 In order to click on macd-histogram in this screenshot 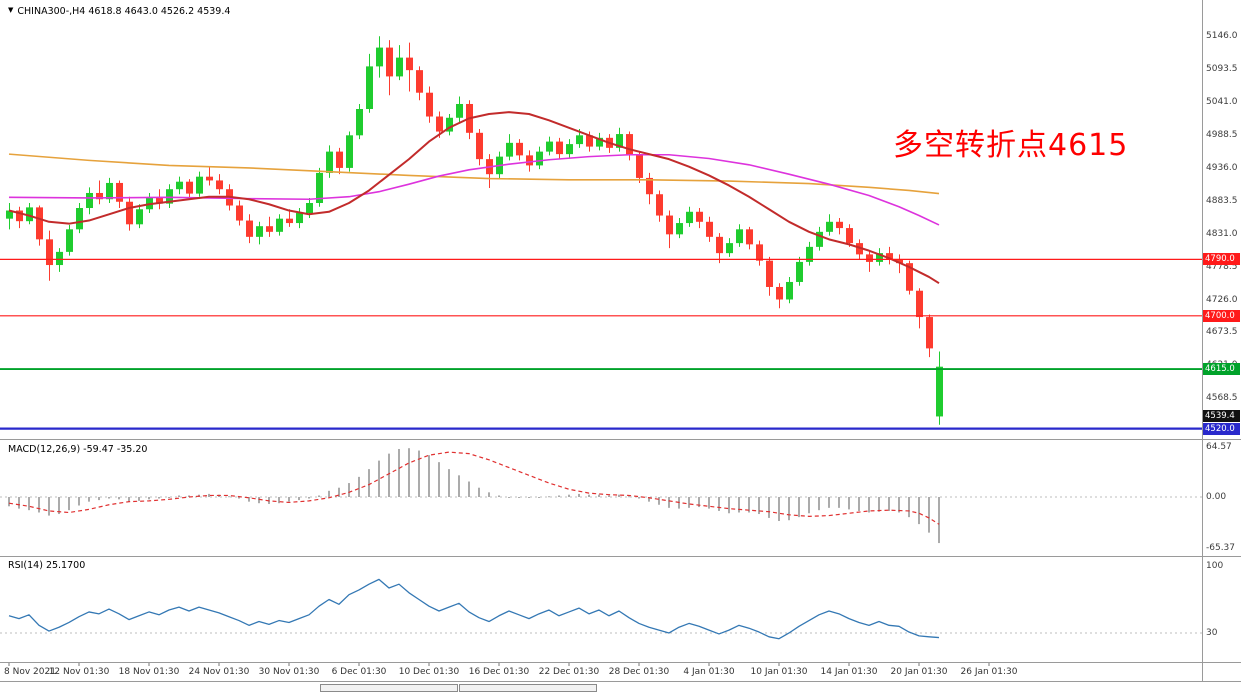, I will do `click(474, 496)`.